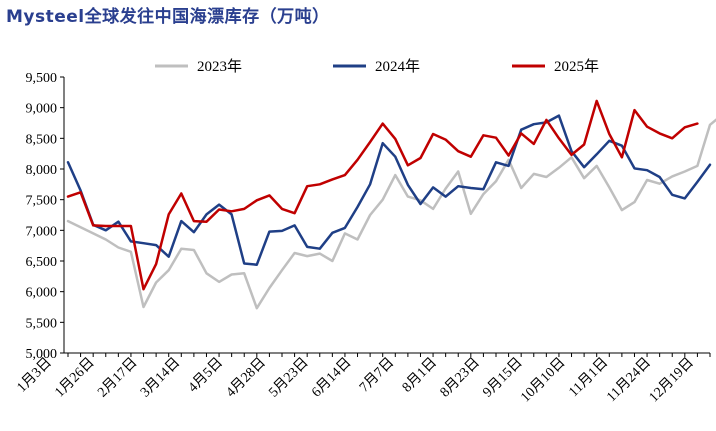 The width and height of the screenshot is (716, 431). I want to click on legend-label-1: 2023年, so click(219, 66).